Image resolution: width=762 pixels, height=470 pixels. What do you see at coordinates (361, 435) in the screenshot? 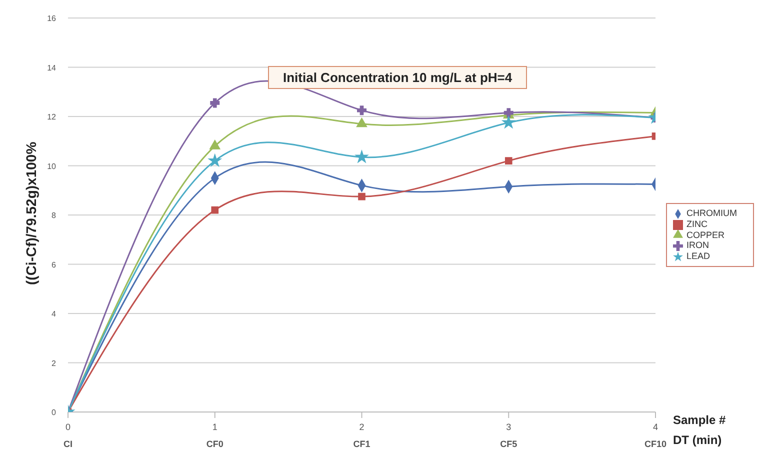
I see `x-tick-label: 2 CF1` at bounding box center [361, 435].